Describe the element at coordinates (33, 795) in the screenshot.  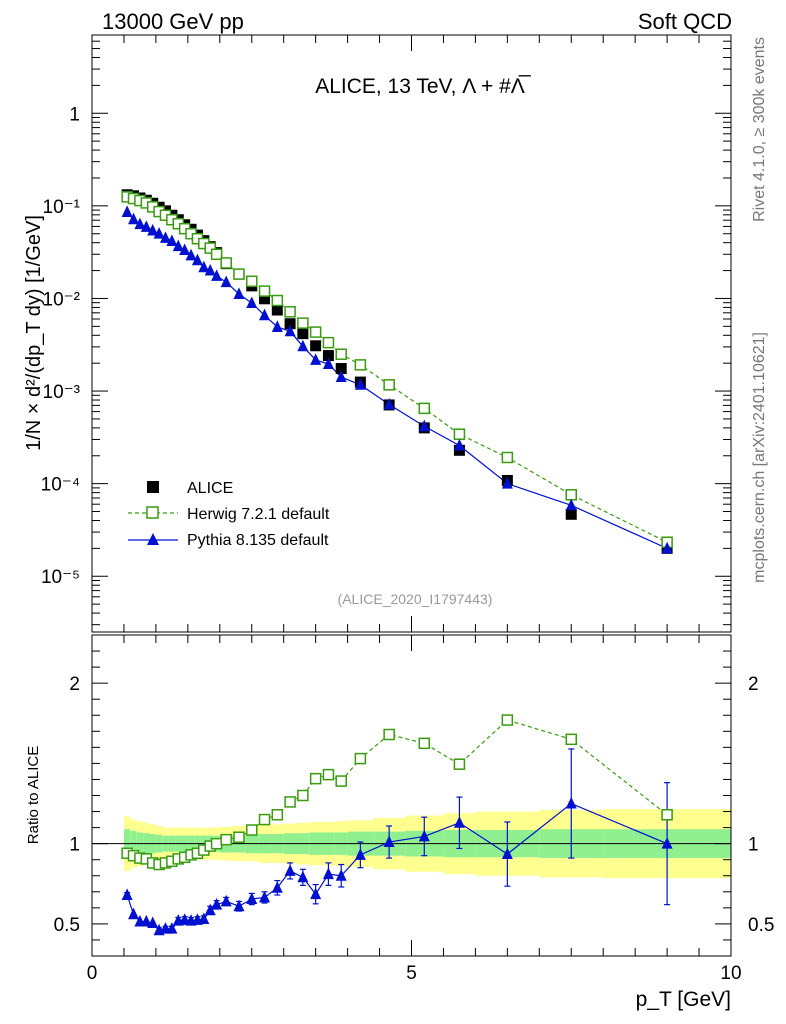
I see `ratio-y-axis-label: Ratio to ALICE` at that location.